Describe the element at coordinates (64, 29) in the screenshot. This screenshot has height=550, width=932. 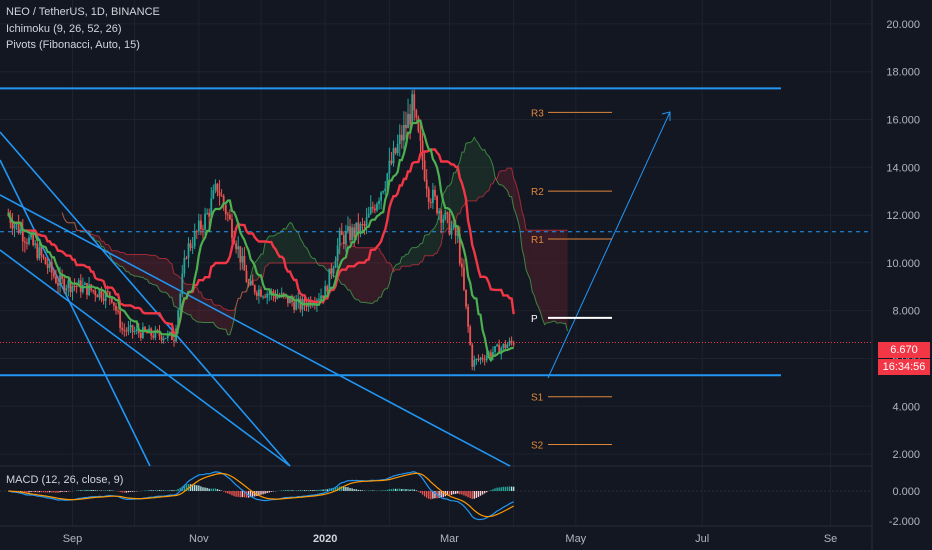
I see `ichimoku-legend: Ichimoku (9, 26, 52, 26)` at that location.